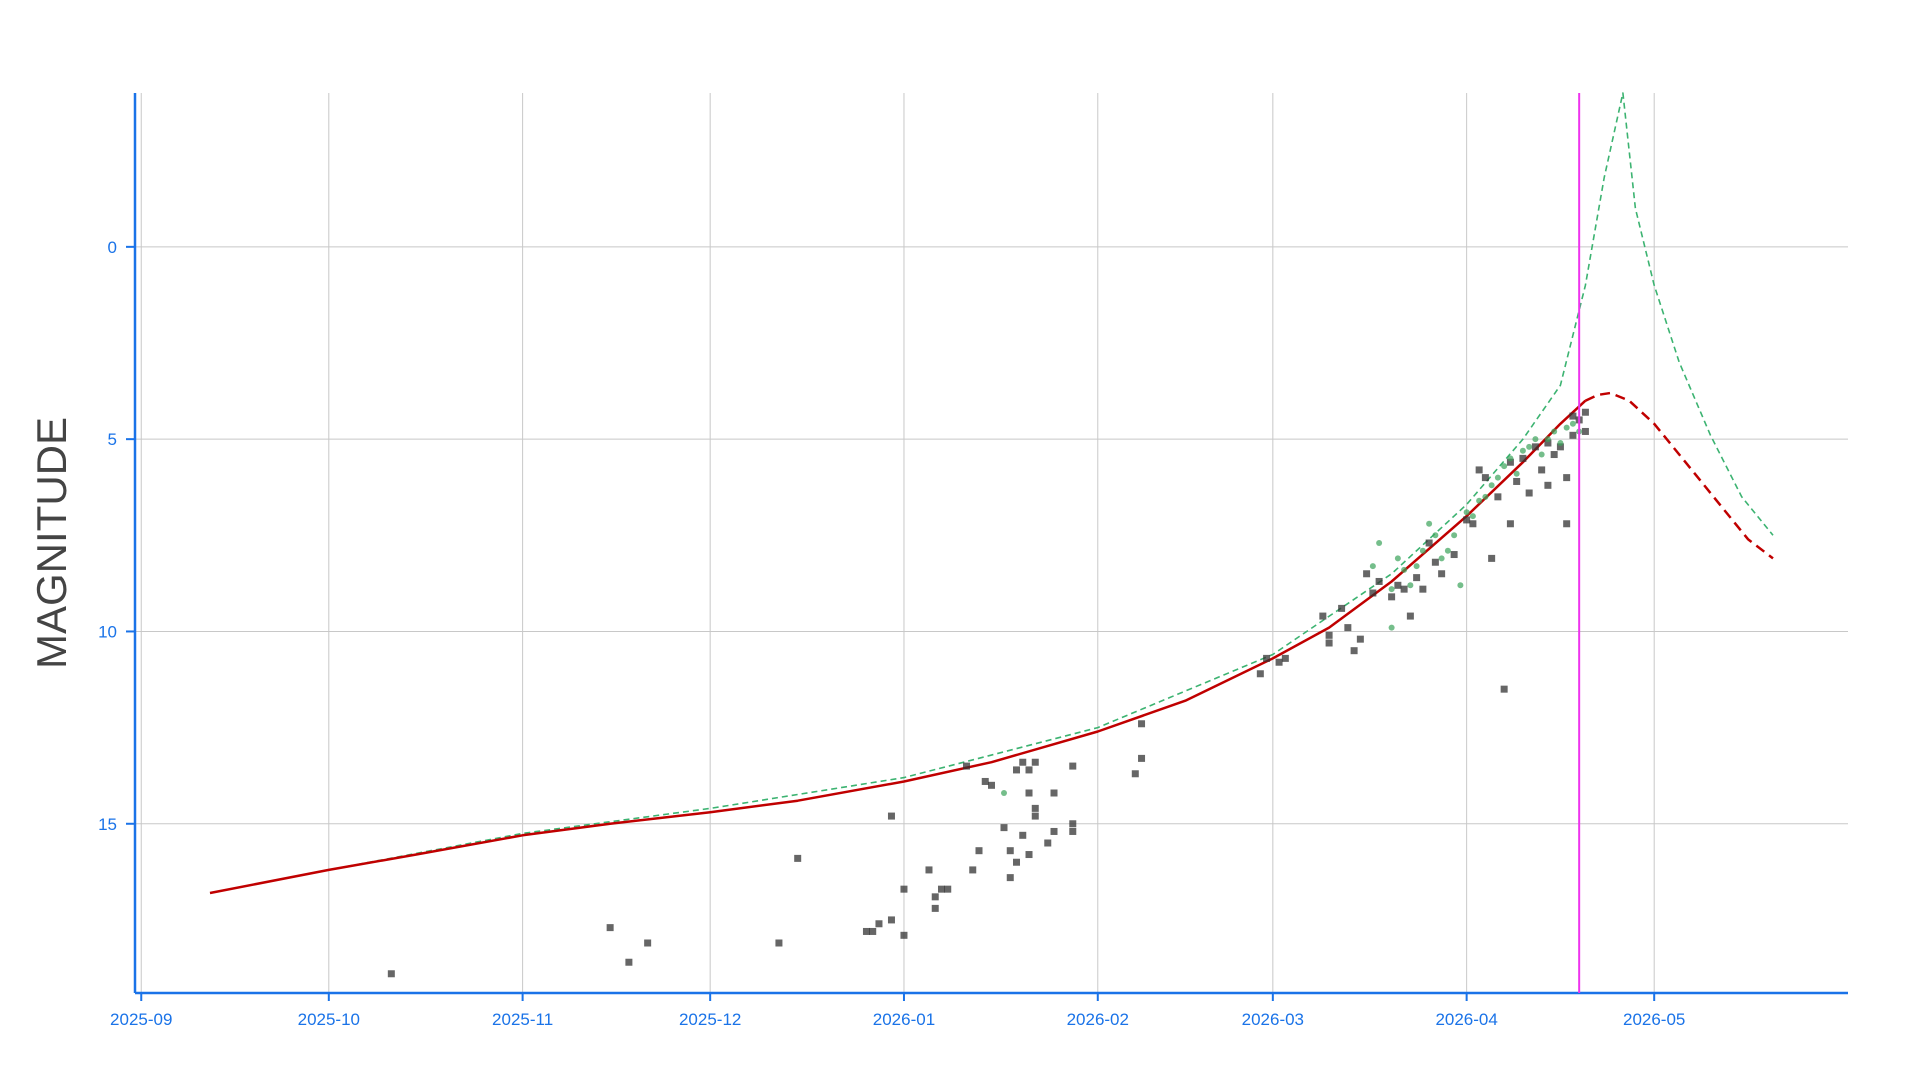 This screenshot has height=1080, width=1920. What do you see at coordinates (710, 1019) in the screenshot?
I see `x-tick-label: 2025-12` at bounding box center [710, 1019].